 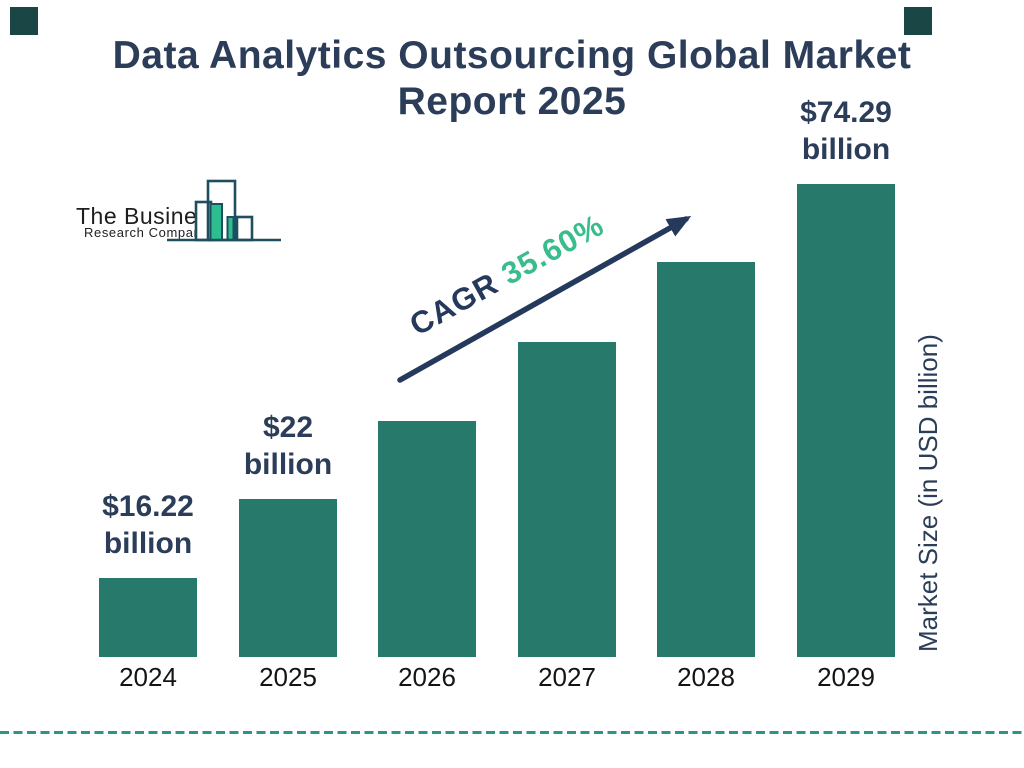 What do you see at coordinates (846, 112) in the screenshot?
I see `value-label-line: $74.29` at bounding box center [846, 112].